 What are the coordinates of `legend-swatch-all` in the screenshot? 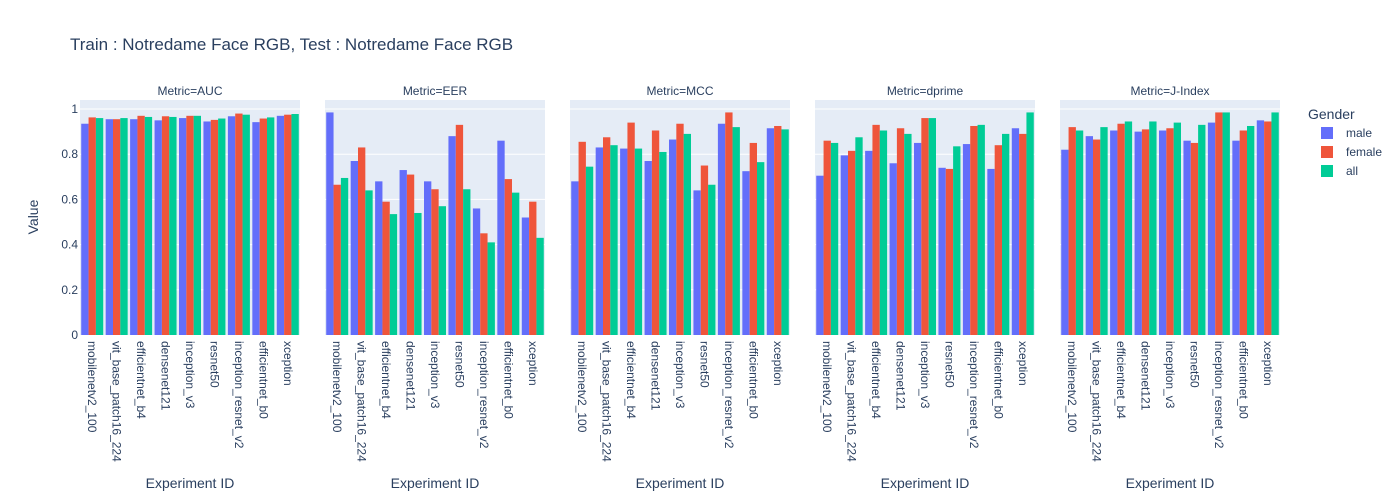 It's located at (1327, 171).